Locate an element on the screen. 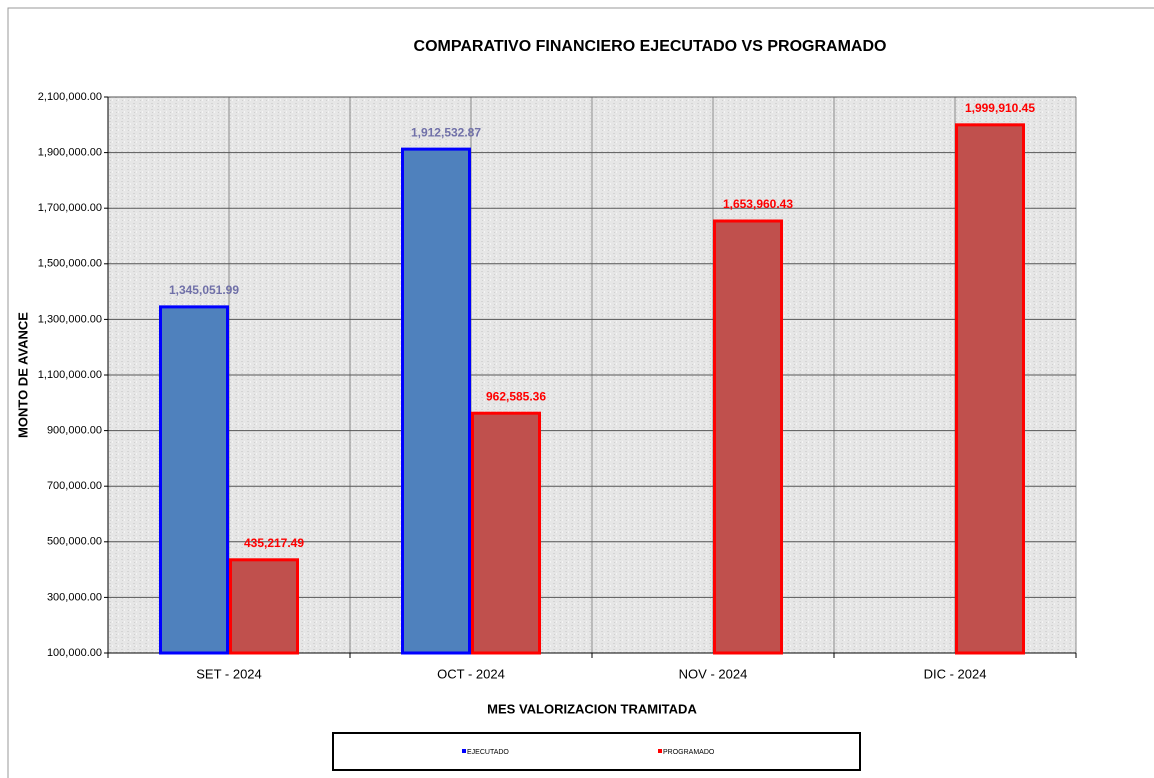  legend-label: PROGRAMADO is located at coordinates (689, 752).